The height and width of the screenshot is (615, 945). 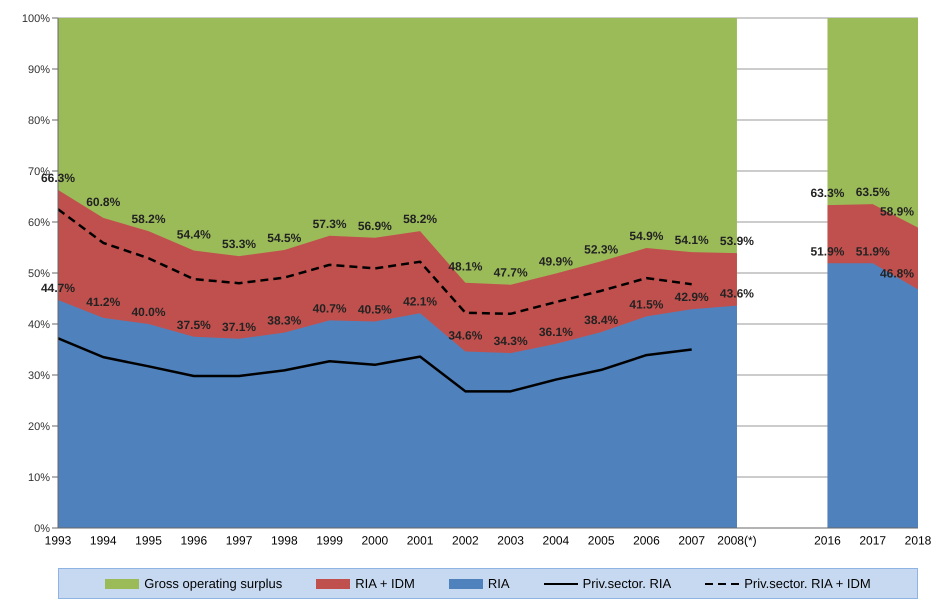 I want to click on y-tick-label: 50%, so click(x=39, y=274).